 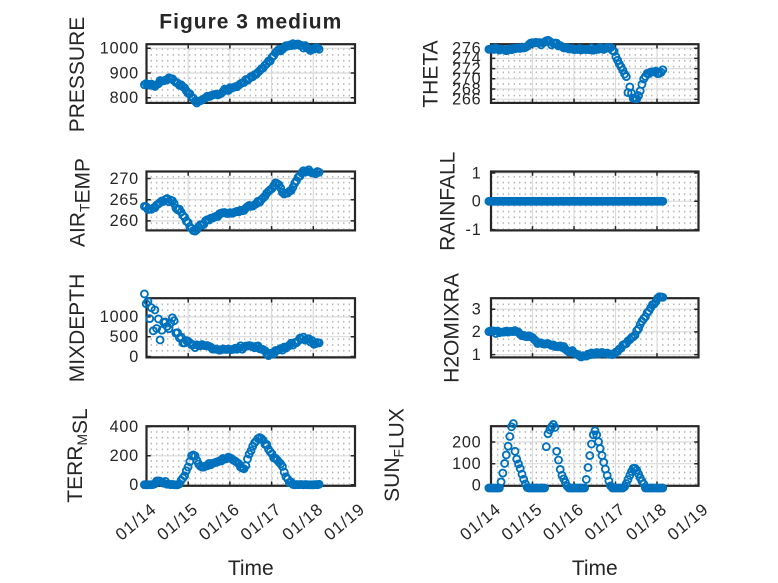 I want to click on svg-text: MIXDEPTH, so click(x=77, y=328).